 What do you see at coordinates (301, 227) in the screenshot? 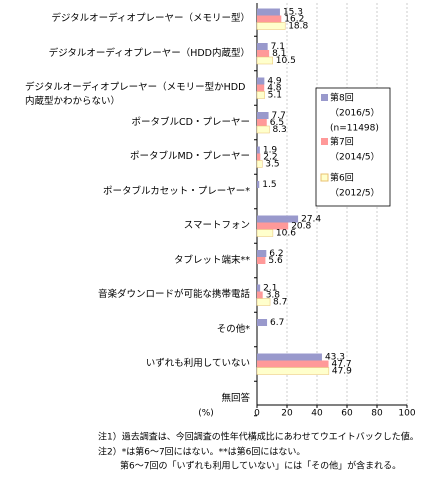
I see `value-label: 20.8` at bounding box center [301, 227].